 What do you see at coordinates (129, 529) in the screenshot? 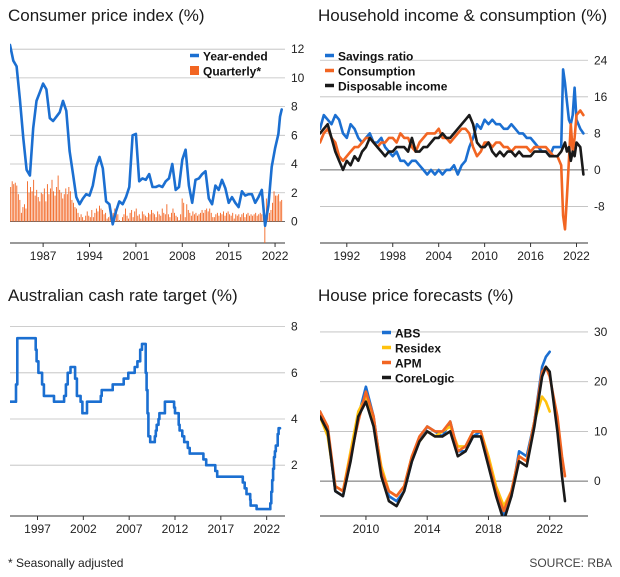
I see `x-tick-label: 2007` at bounding box center [129, 529].